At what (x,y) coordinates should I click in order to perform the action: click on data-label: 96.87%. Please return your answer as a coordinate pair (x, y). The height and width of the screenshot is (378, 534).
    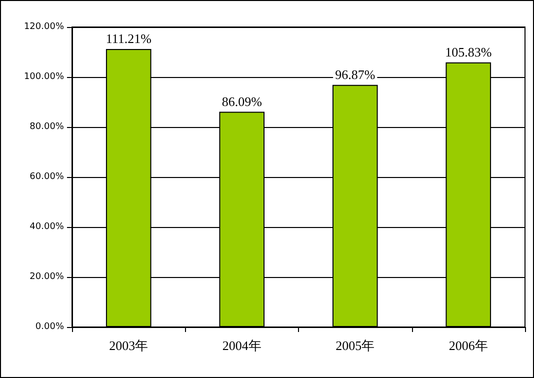
    Looking at the image, I should click on (355, 74).